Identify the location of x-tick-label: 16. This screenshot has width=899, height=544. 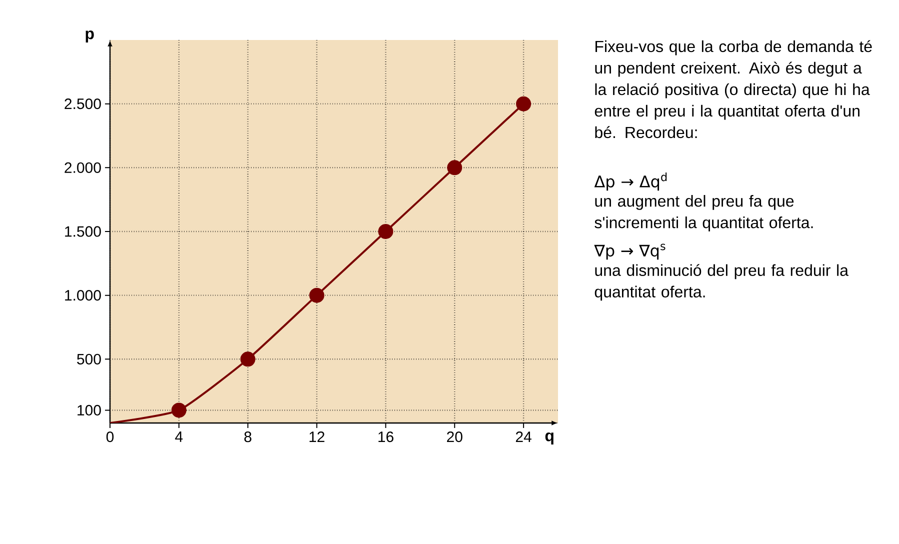
(386, 437).